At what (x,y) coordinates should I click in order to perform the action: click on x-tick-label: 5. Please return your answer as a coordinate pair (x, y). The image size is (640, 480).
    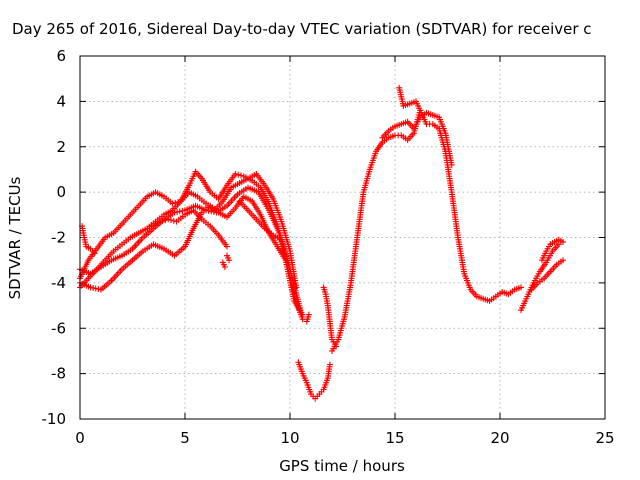
    Looking at the image, I should click on (185, 438).